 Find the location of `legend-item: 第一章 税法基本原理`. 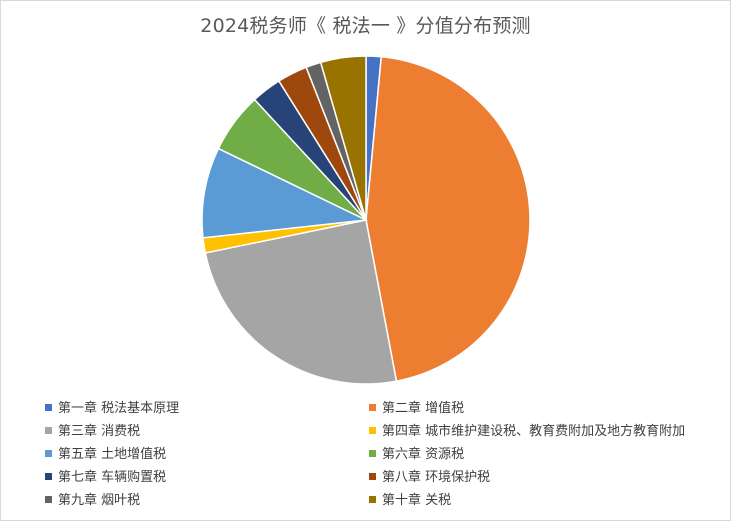

legend-item: 第一章 税法基本原理 is located at coordinates (112, 409).